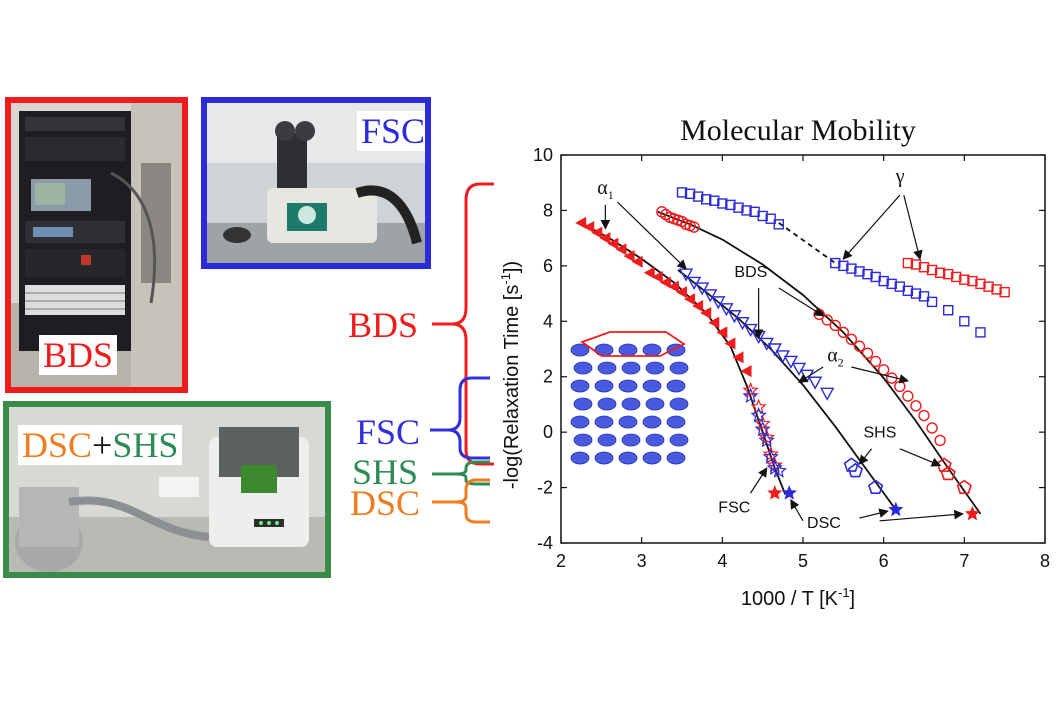 The width and height of the screenshot is (1060, 707). Describe the element at coordinates (548, 377) in the screenshot. I see `y-tick-label: 2` at that location.